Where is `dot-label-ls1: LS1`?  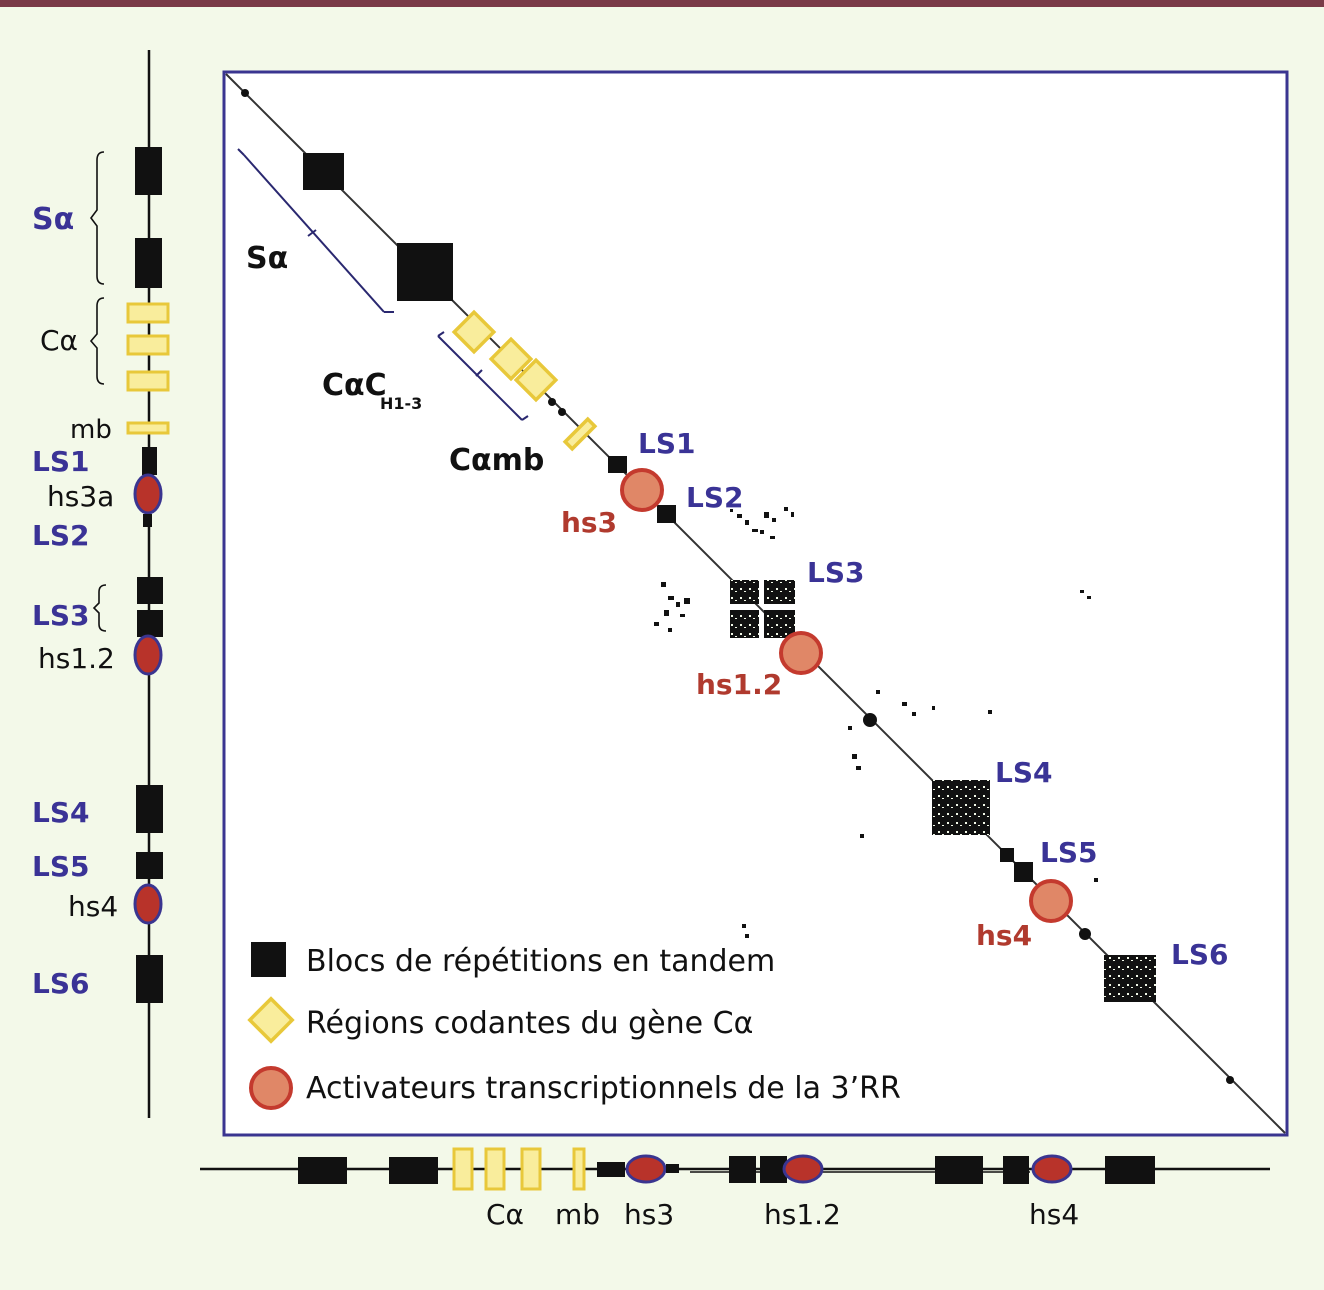
dot-label-ls1: LS1 is located at coordinates (667, 443).